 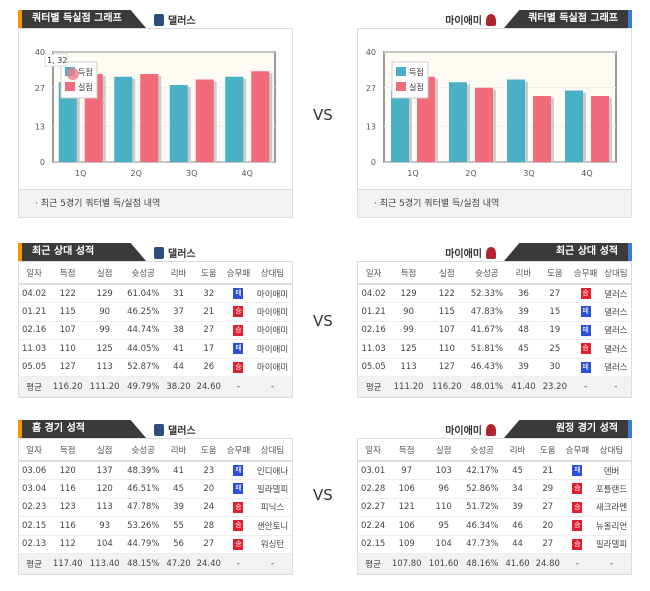 I want to click on table-cell: 103, so click(x=444, y=470).